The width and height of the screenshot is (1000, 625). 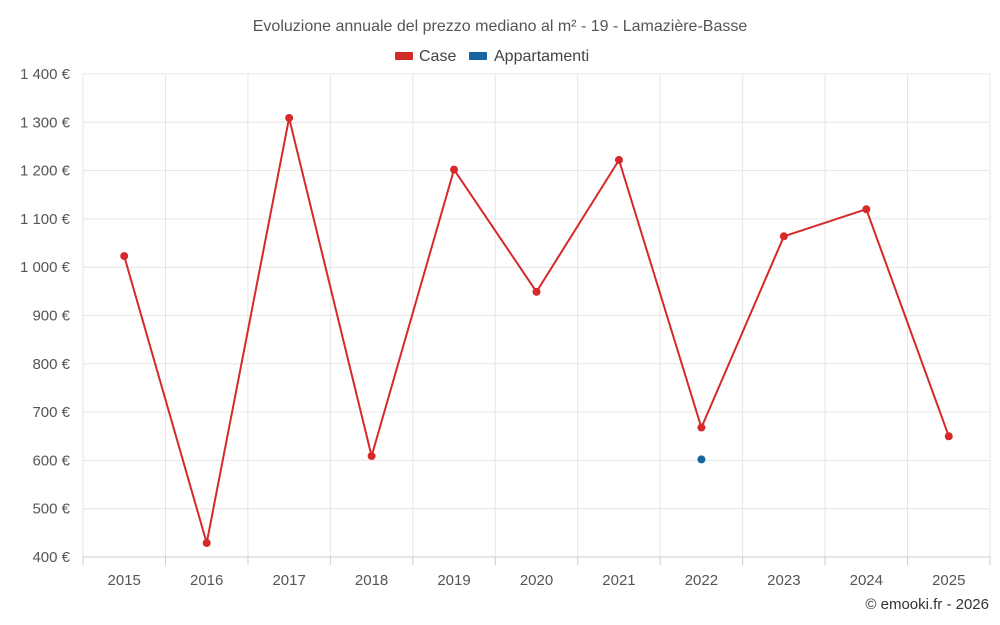 I want to click on x-tick-label: 2025, so click(x=948, y=580).